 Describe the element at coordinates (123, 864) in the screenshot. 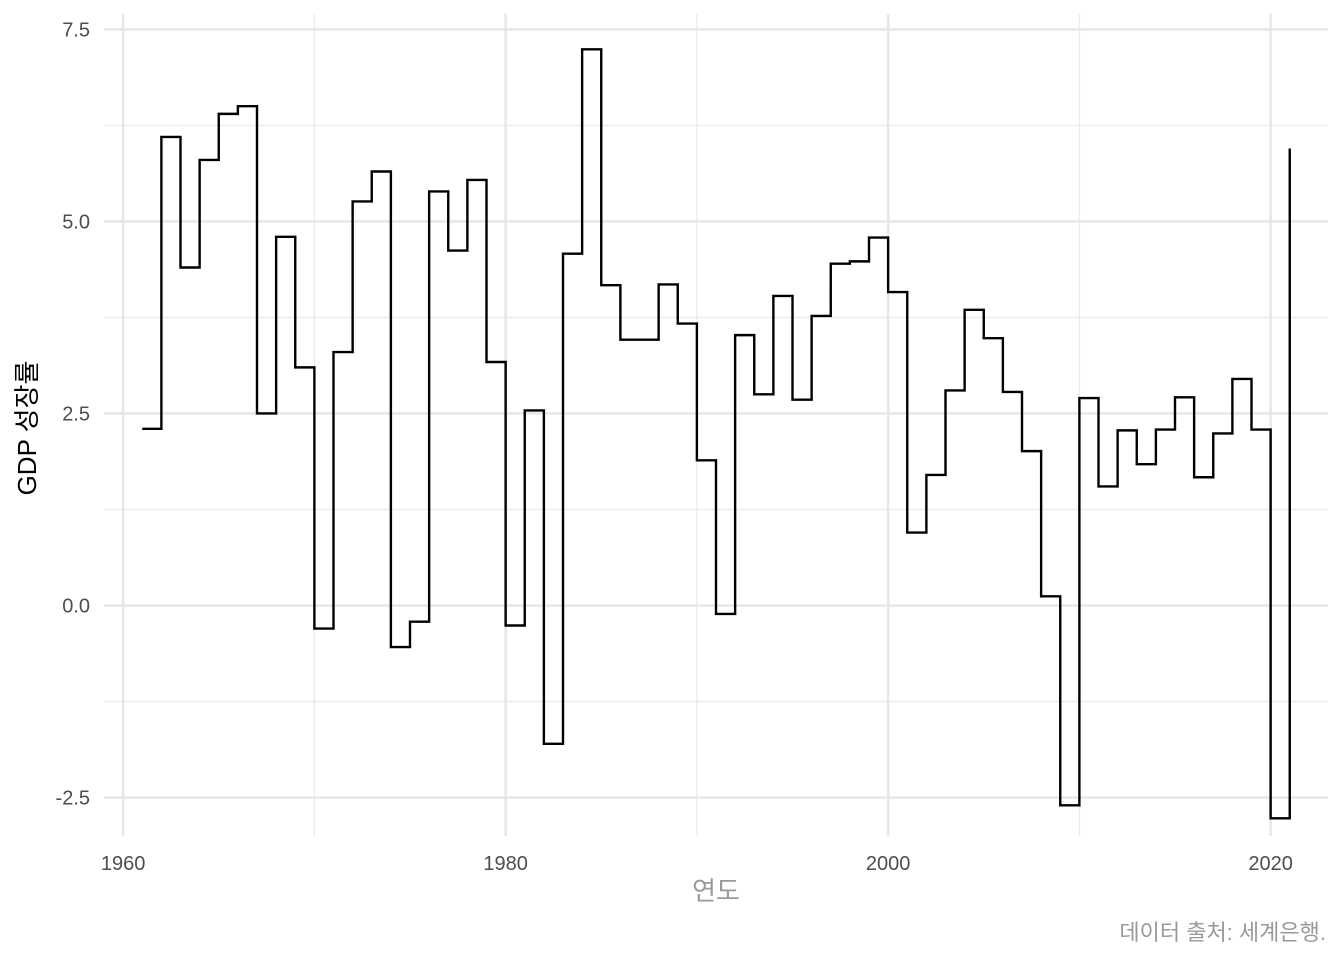

I see `x-tick-label: 1960` at that location.